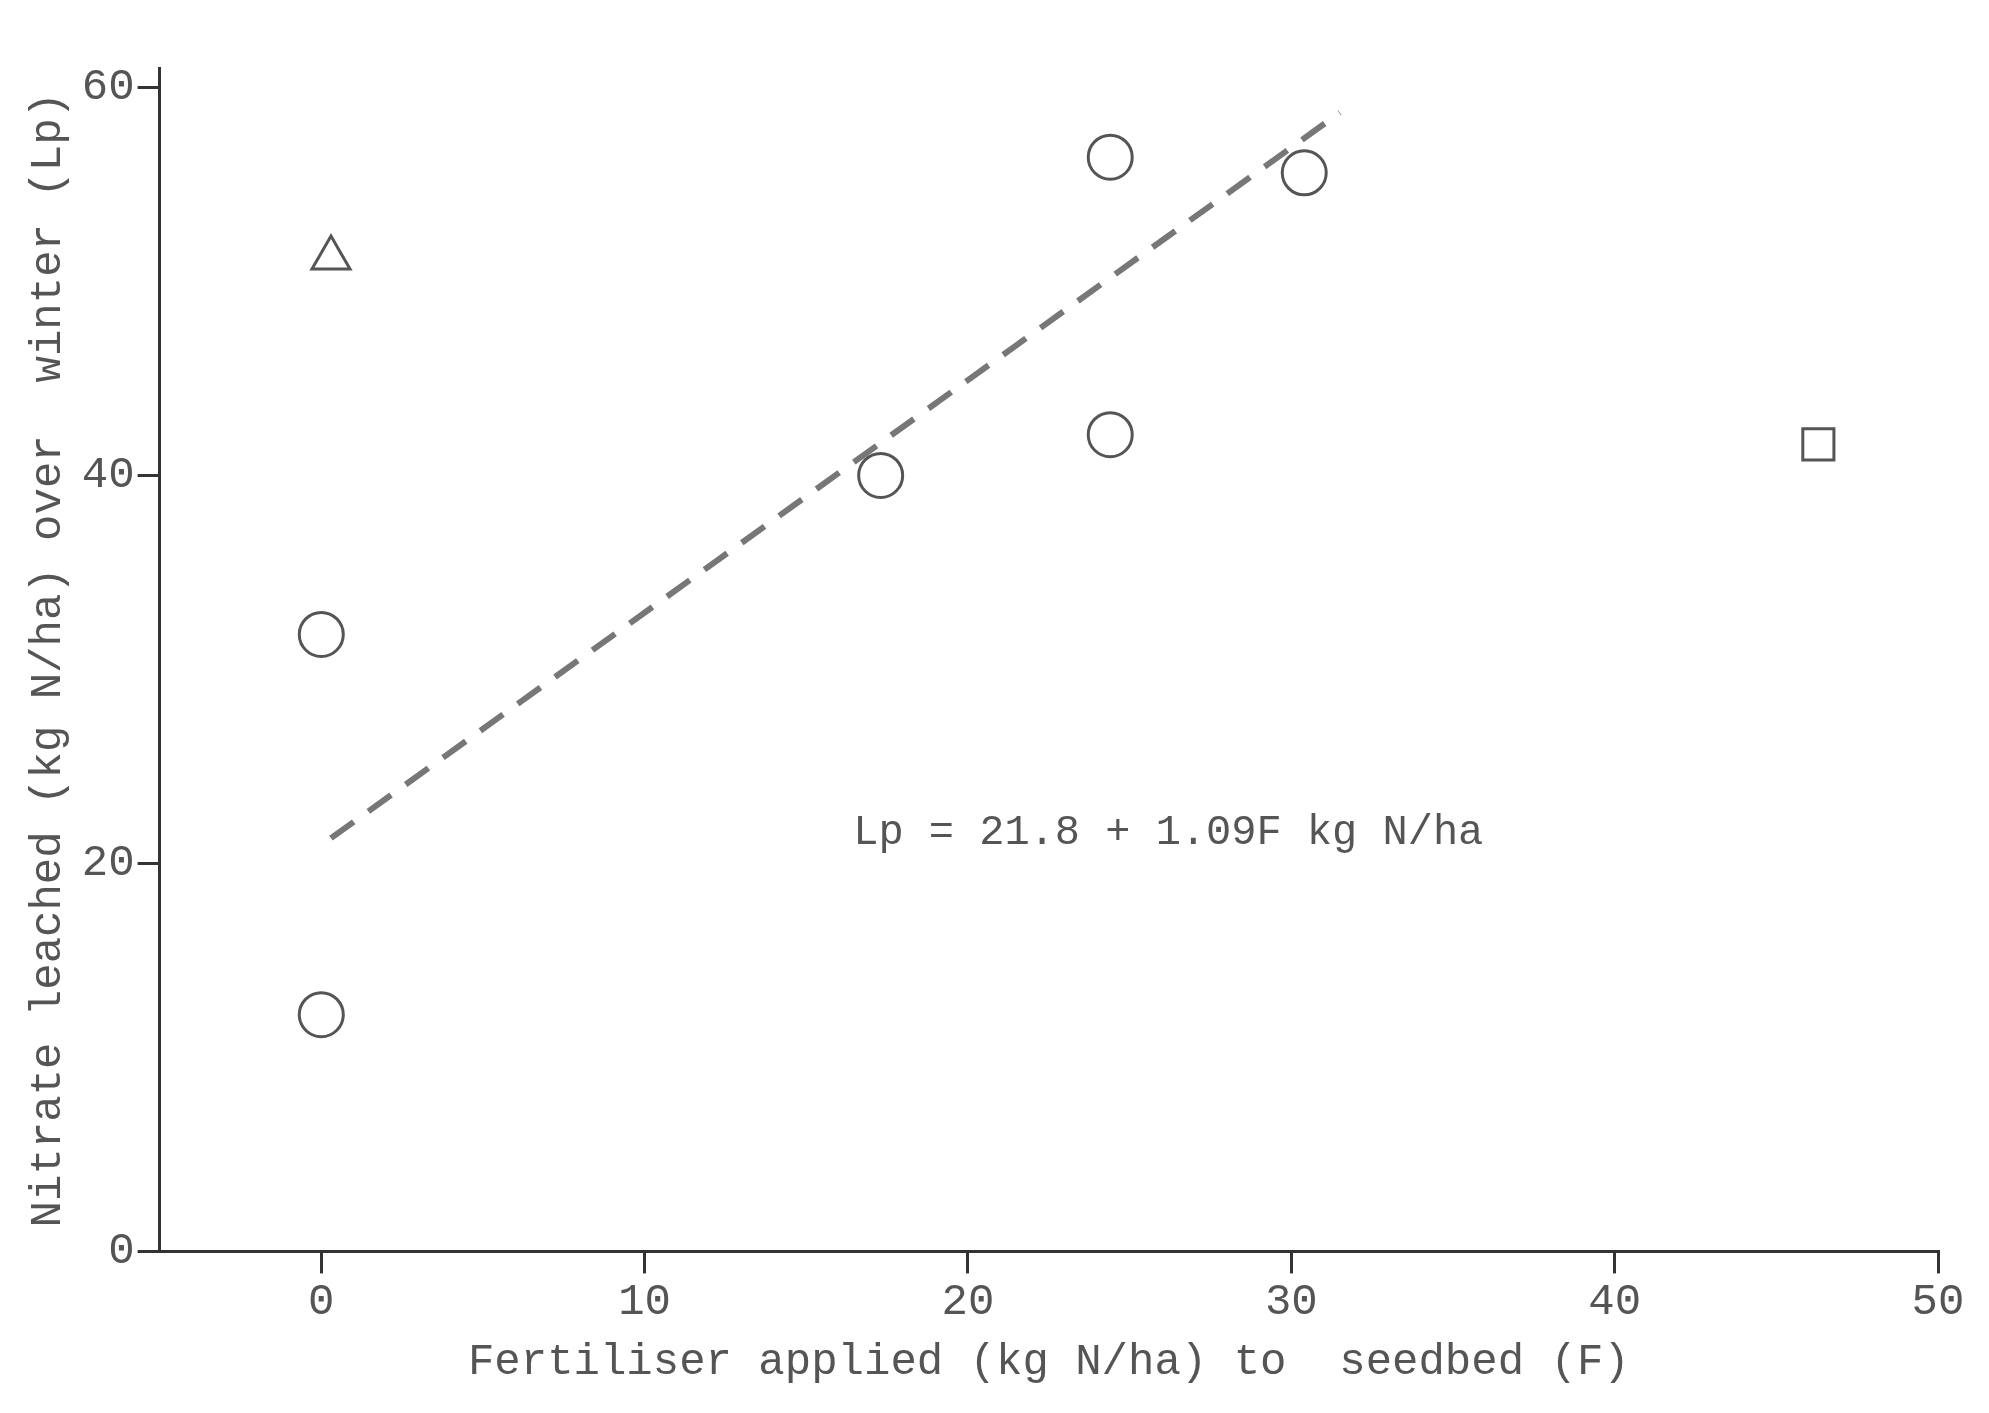  I want to click on y-tick-label: 20, so click(108, 863).